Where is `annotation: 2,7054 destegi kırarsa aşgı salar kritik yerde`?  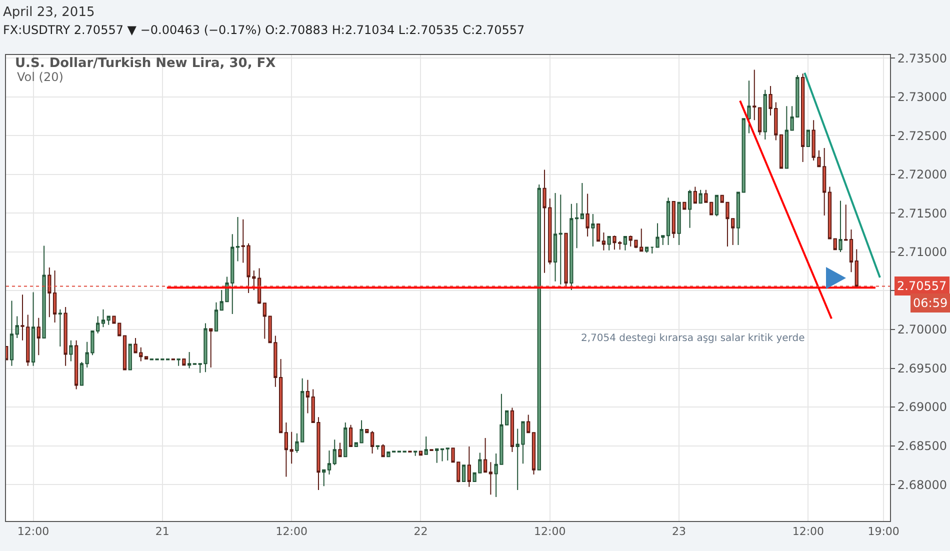 annotation: 2,7054 destegi kırarsa aşgı salar kritik yerde is located at coordinates (693, 338).